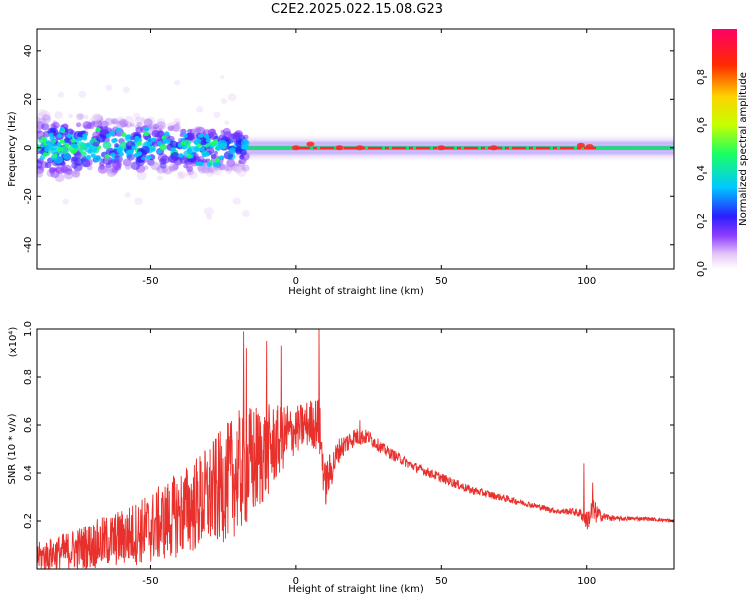 This screenshot has height=600, width=750. I want to click on spec-y-tick-label: 0, so click(28, 148).